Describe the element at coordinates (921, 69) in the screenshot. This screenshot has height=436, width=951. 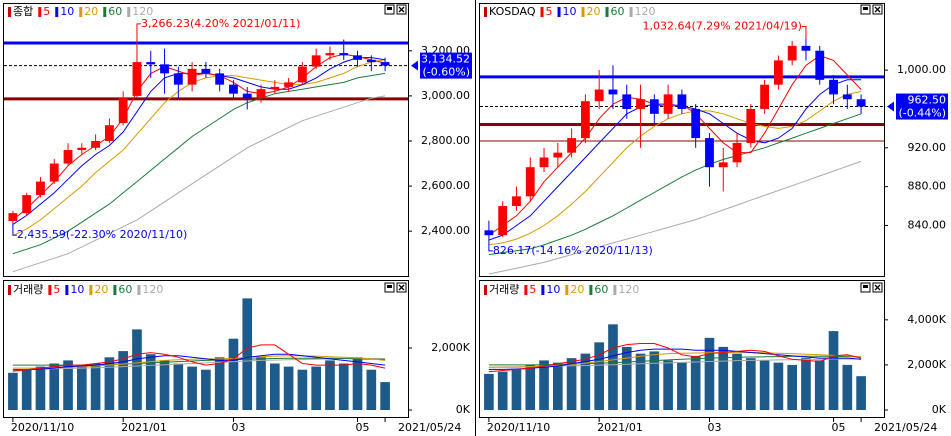
I see `y-tick-label: 1,000.00` at that location.